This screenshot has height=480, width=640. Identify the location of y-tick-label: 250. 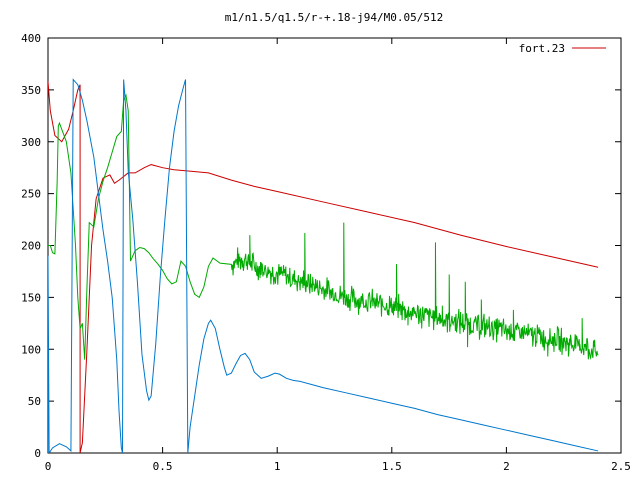
(31, 194).